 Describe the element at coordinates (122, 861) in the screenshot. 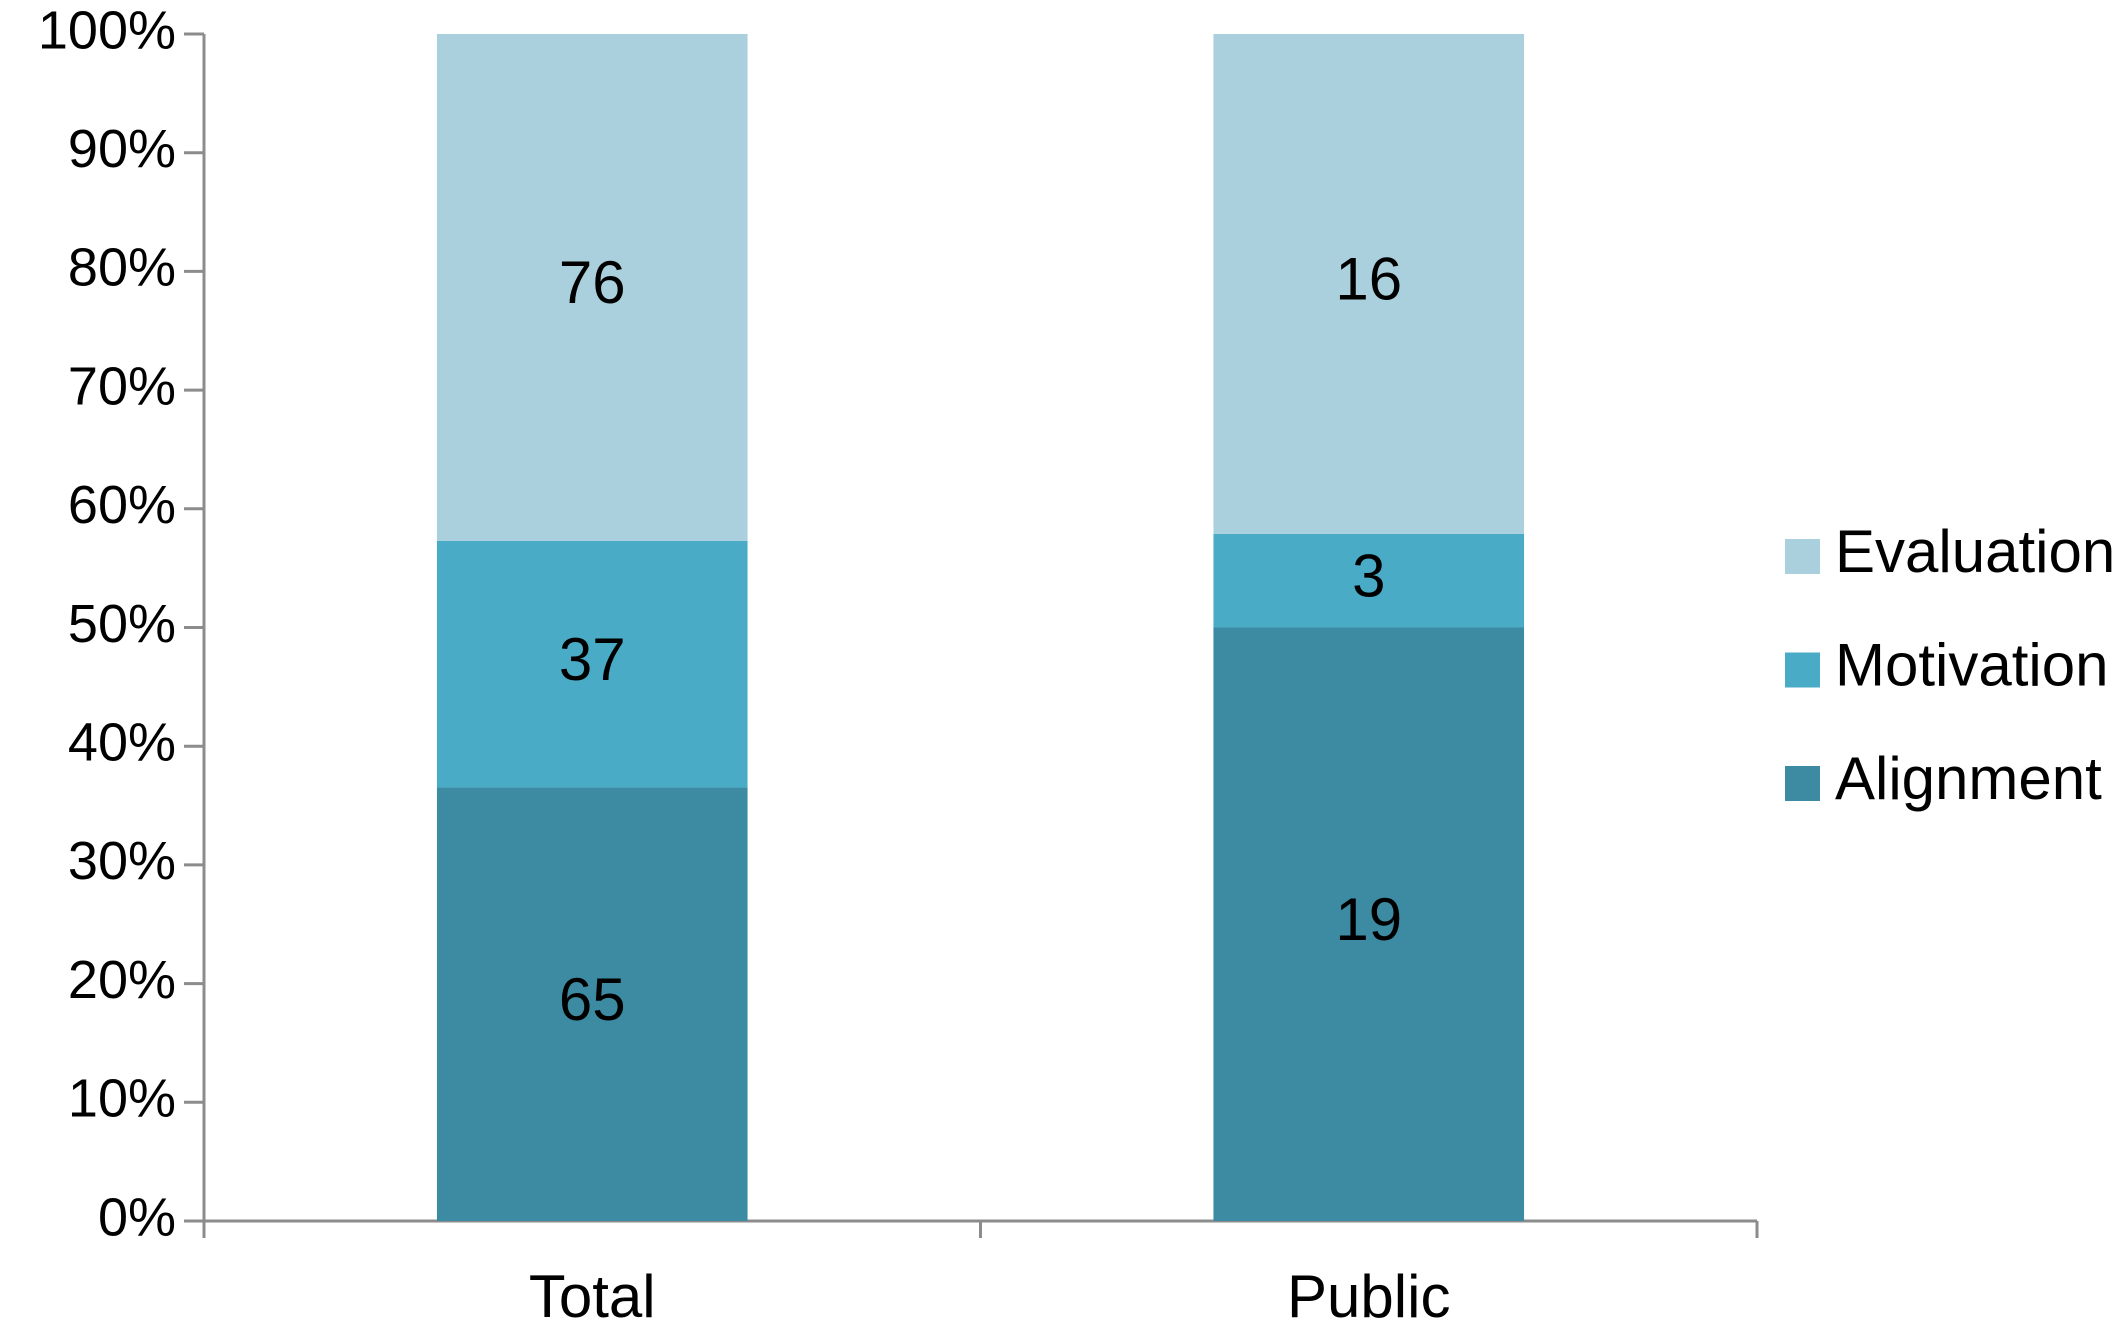

I see `y-tick-label: 30%` at that location.